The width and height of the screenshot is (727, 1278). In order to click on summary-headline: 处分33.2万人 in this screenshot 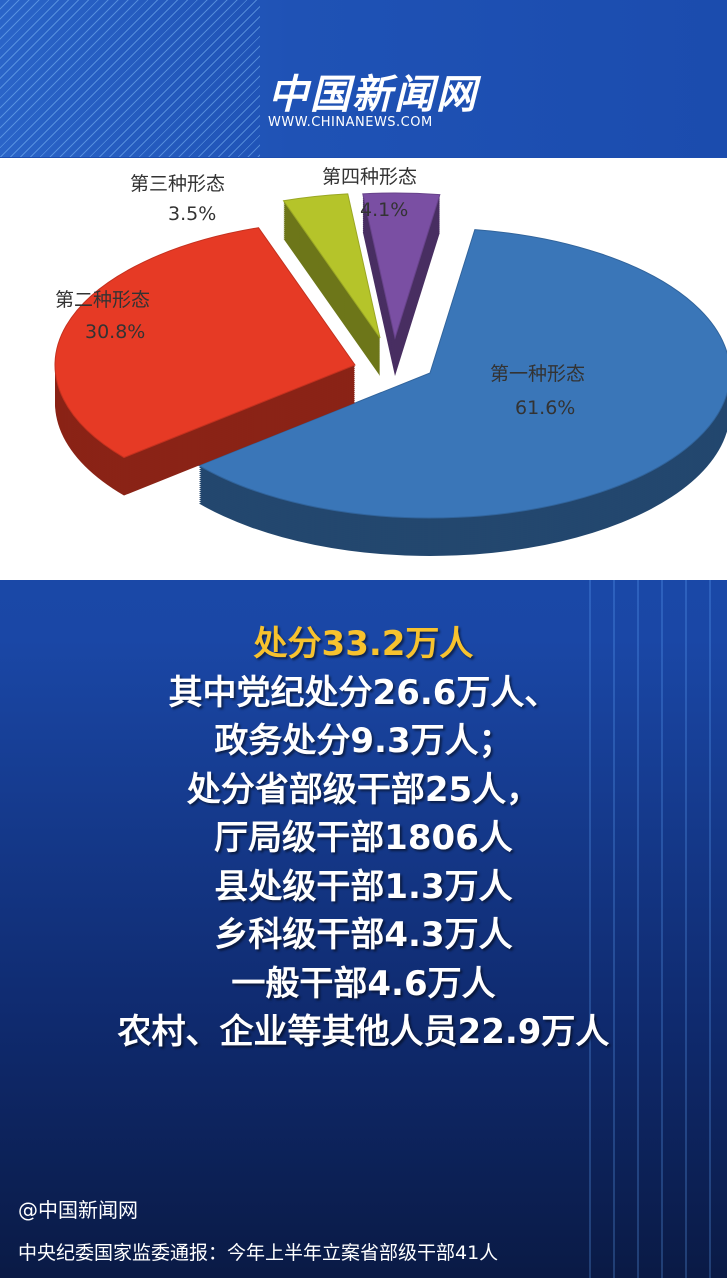, I will do `click(363, 644)`.